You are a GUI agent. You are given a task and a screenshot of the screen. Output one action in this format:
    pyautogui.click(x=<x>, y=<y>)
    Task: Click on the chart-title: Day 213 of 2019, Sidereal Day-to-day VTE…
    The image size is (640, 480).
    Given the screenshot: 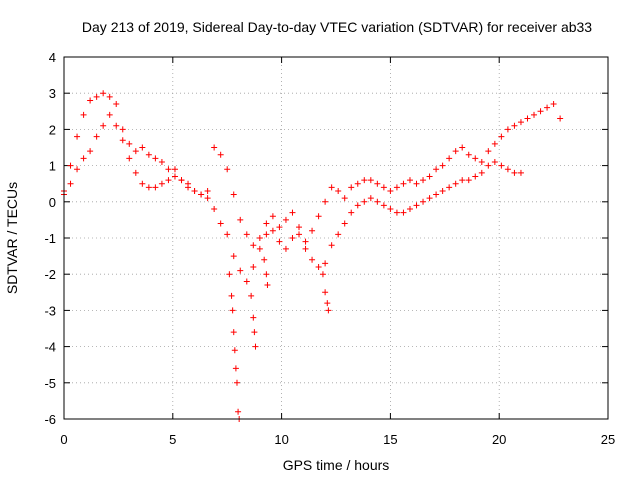 What is the action you would take?
    pyautogui.click(x=337, y=27)
    